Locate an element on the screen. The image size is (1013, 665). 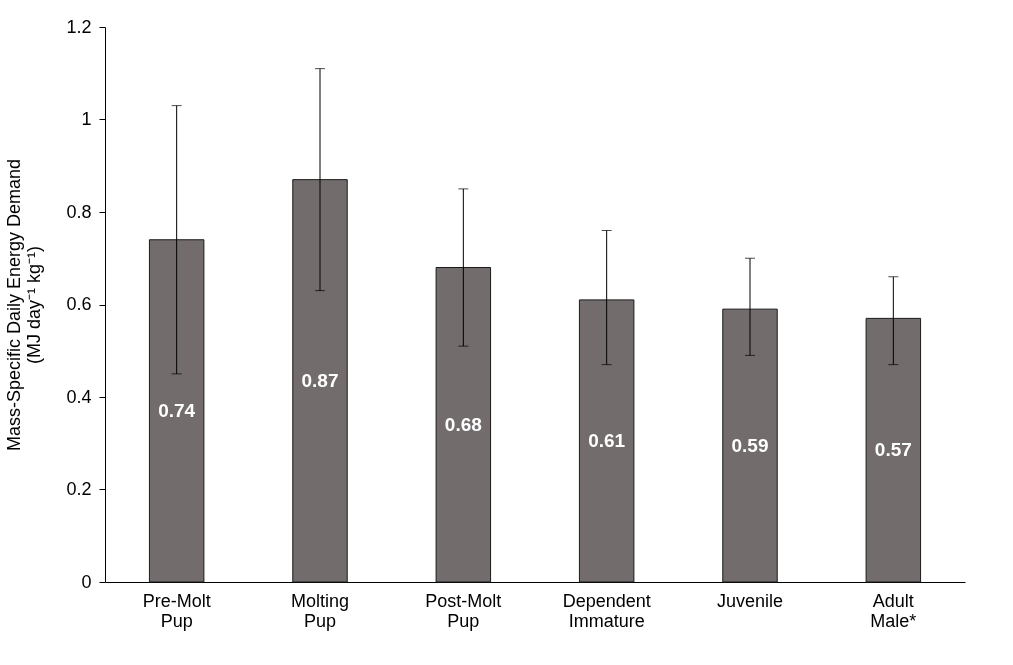
data-label: 0.61 is located at coordinates (607, 440).